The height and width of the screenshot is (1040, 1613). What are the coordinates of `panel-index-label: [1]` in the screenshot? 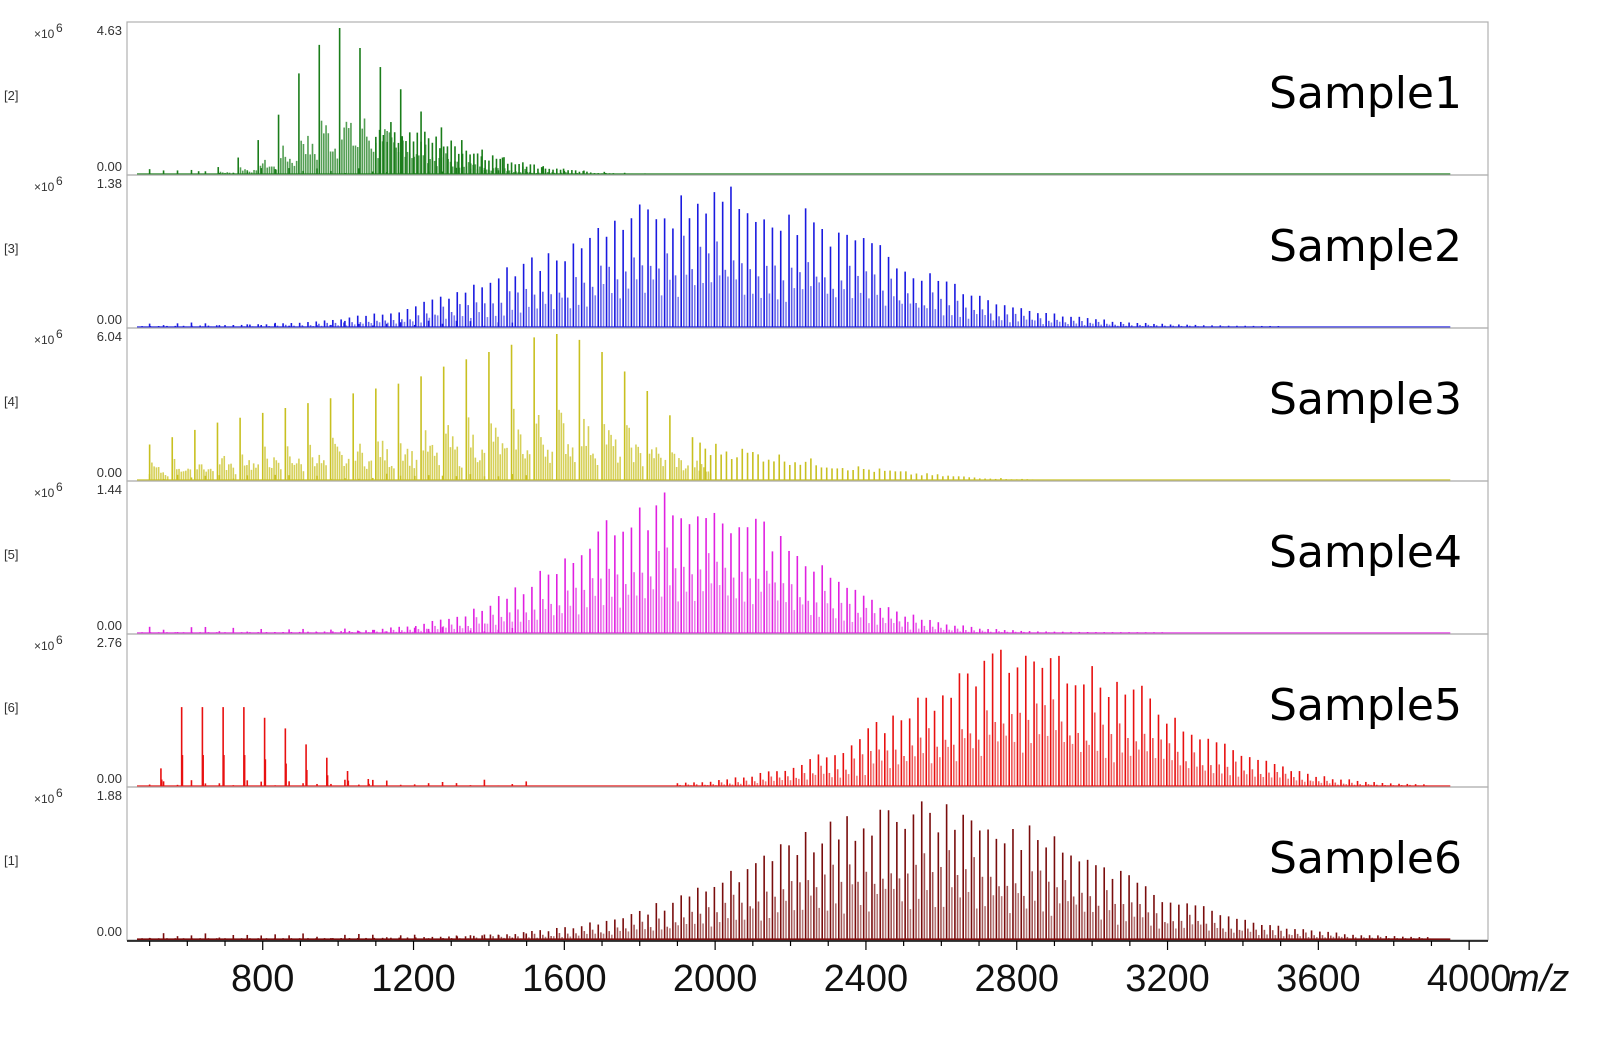 It's located at (11, 860).